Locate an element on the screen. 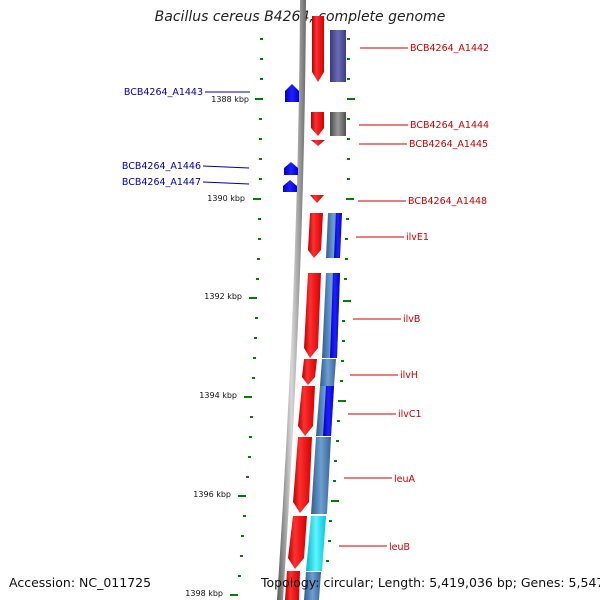 The width and height of the screenshot is (600, 600). scale-label-1396: 1396 kbp is located at coordinates (212, 494).